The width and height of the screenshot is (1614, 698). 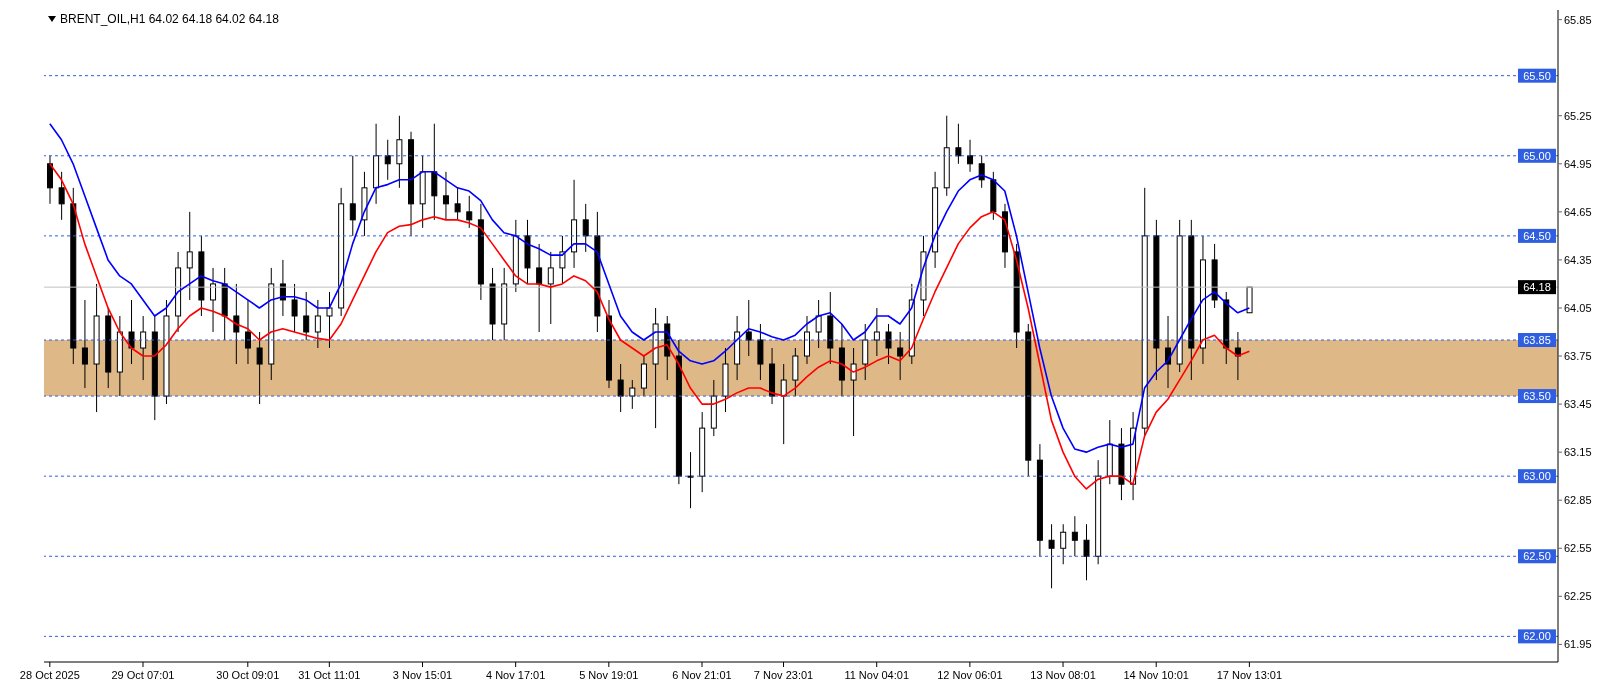 I want to click on x-tick-label: 11 Nov 04:01, so click(x=877, y=675).